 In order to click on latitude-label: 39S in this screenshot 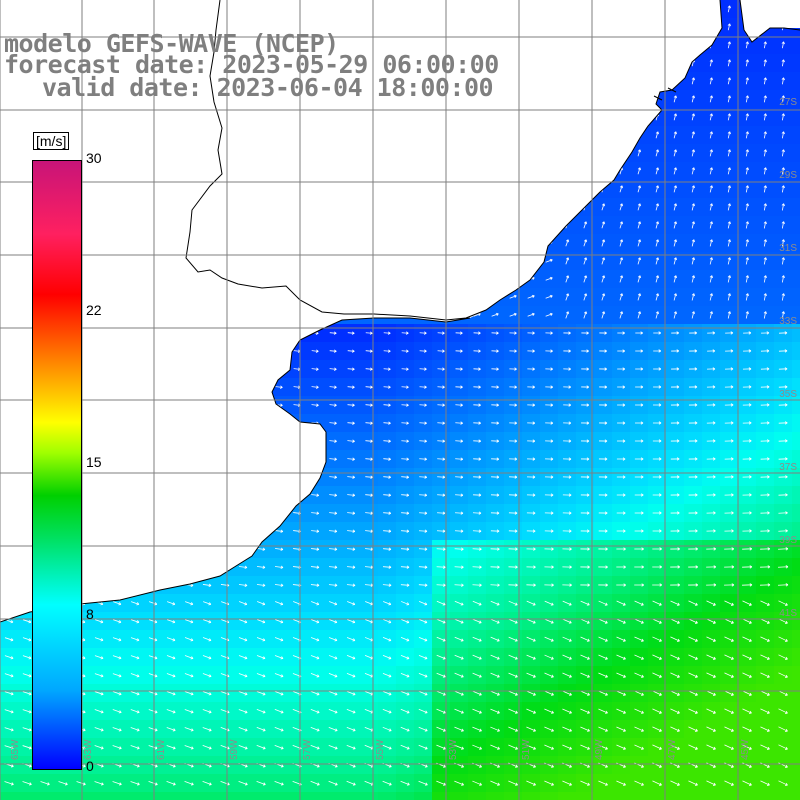, I will do `click(788, 540)`.